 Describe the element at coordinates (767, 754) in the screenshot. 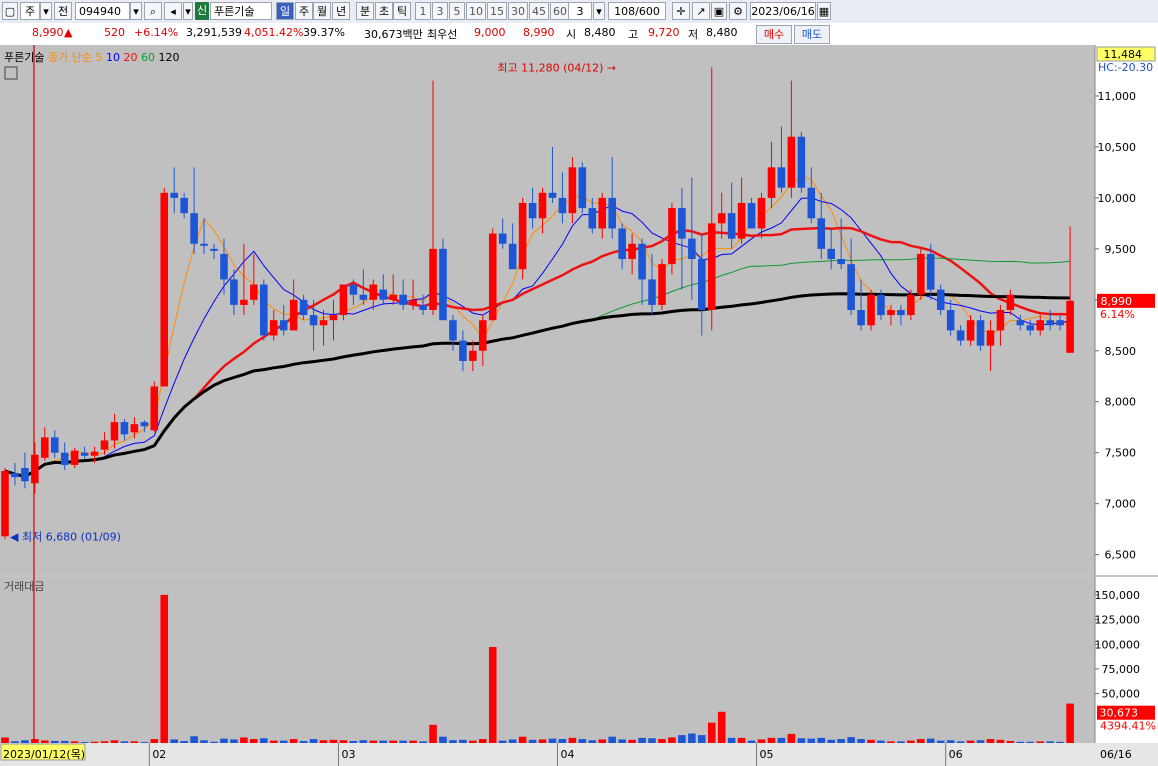

I see `date-tick-label: 05` at that location.